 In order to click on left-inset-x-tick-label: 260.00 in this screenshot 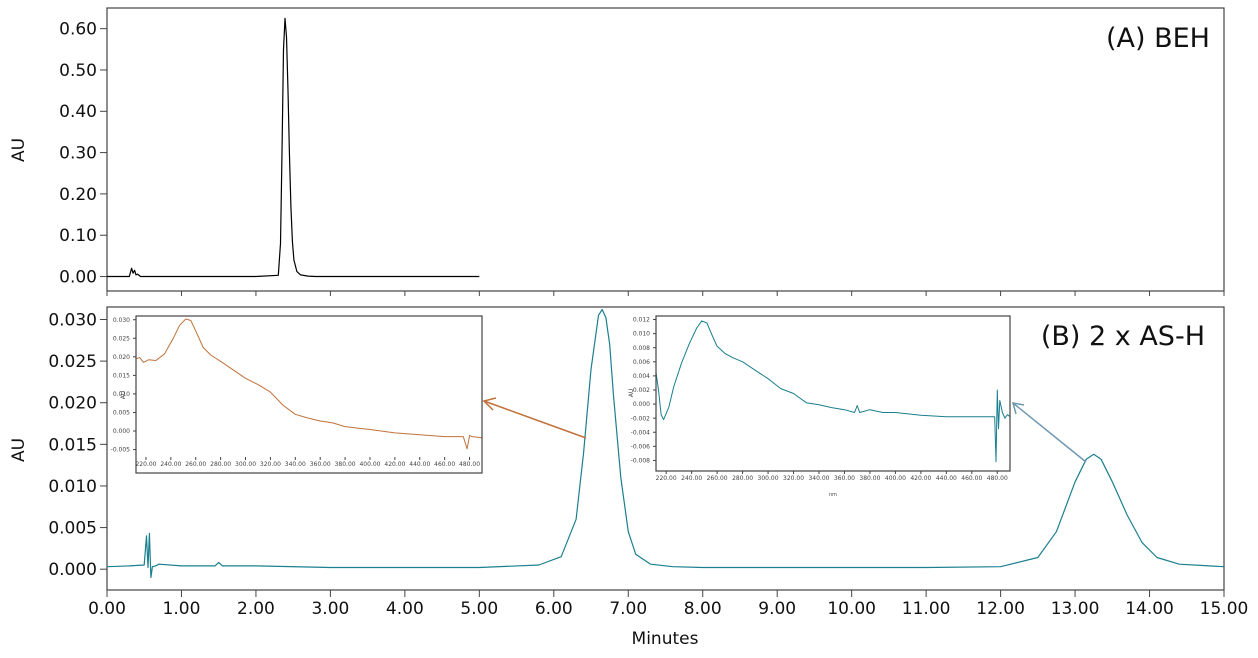, I will do `click(195, 464)`.